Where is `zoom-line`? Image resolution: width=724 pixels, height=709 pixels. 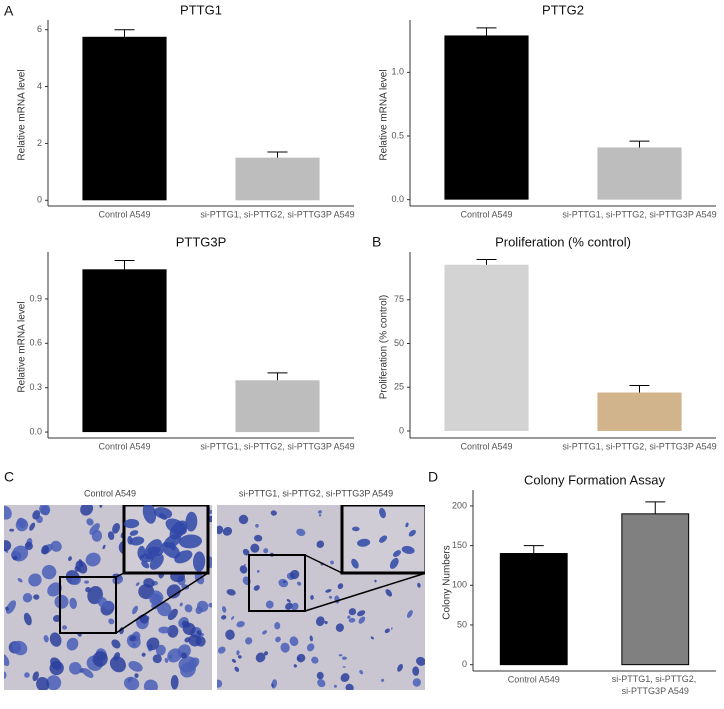 zoom-line is located at coordinates (364, 592).